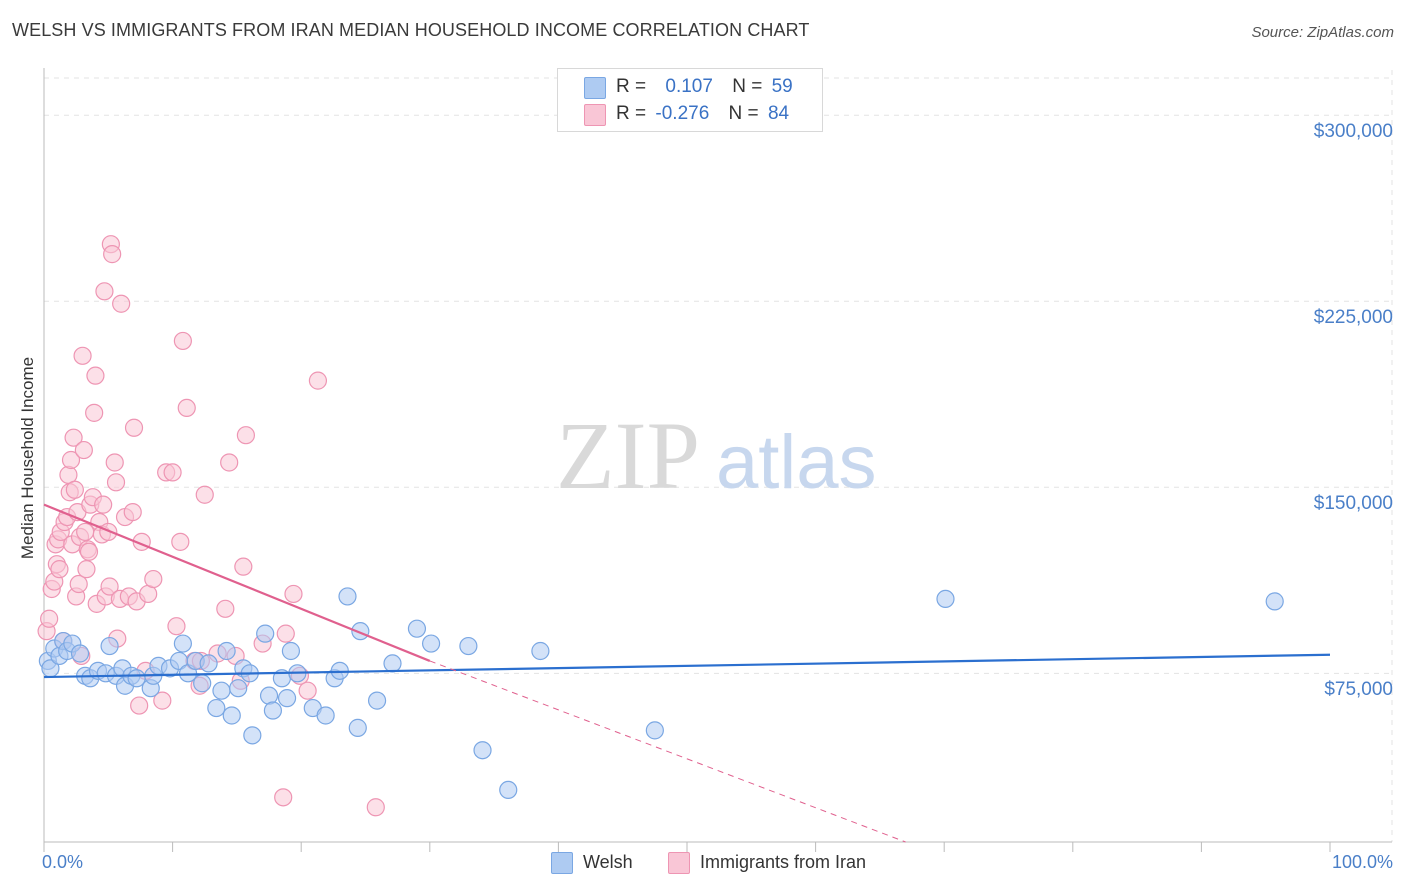 The width and height of the screenshot is (1406, 892). I want to click on welsh-n-value: 59, so click(782, 86).